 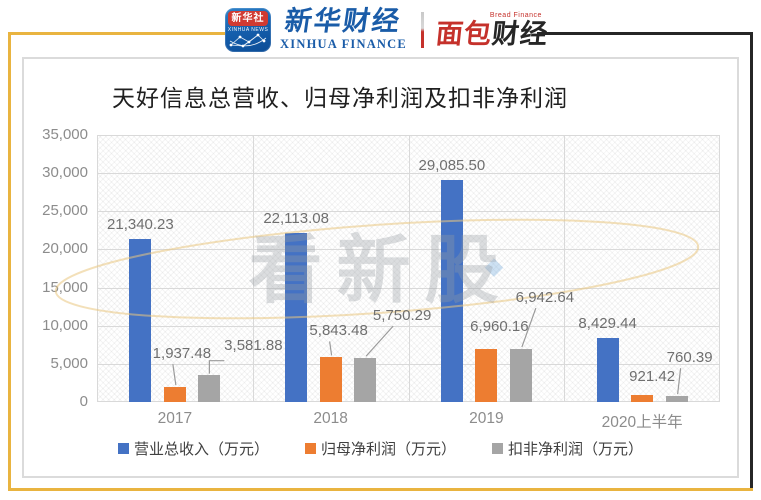 I want to click on legend: 营业总收入（万元） 归母净利润（万元） 扣非净利润（万元）, so click(x=380, y=448).